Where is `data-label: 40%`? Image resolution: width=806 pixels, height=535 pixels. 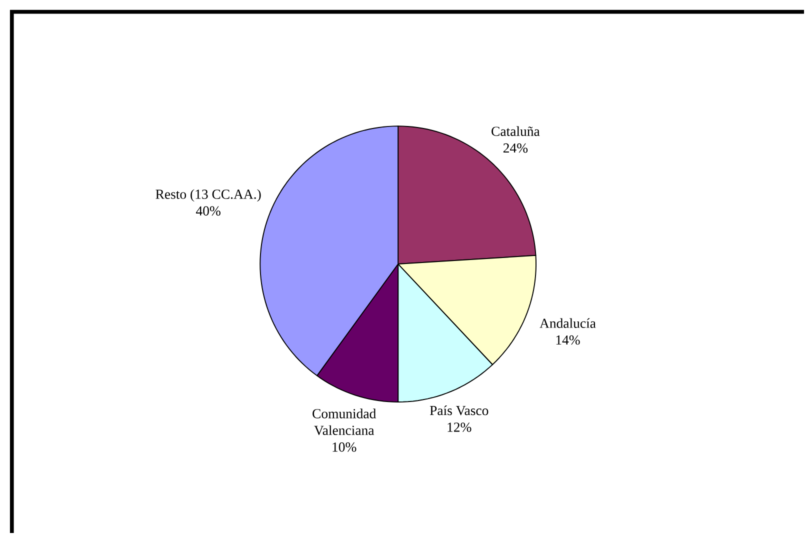
data-label: 40% is located at coordinates (208, 211).